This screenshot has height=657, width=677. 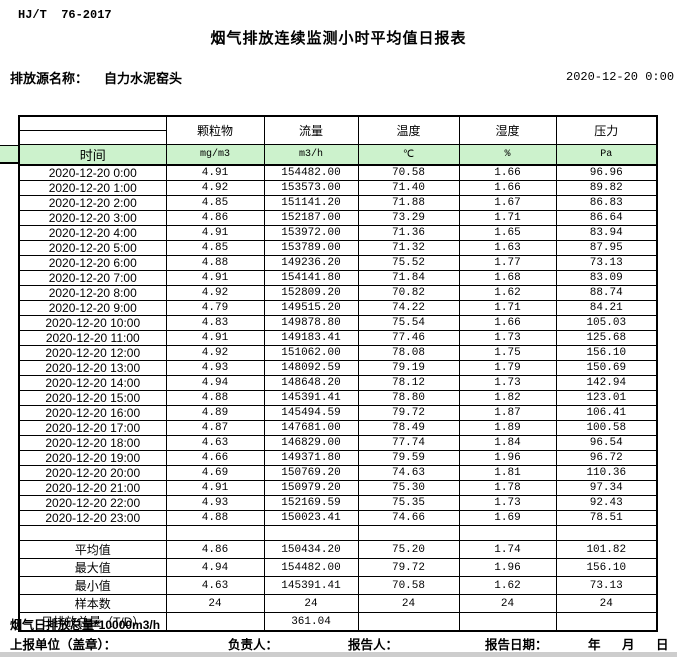 What do you see at coordinates (215, 567) in the screenshot?
I see `summary-value-cell: 4.94` at bounding box center [215, 567].